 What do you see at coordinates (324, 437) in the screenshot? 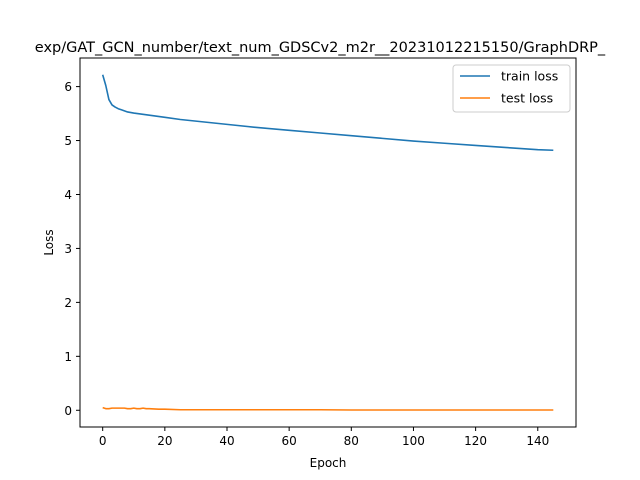
I see `x-axis-ticks: 0 20 40 60 80 100 120 140` at bounding box center [324, 437].